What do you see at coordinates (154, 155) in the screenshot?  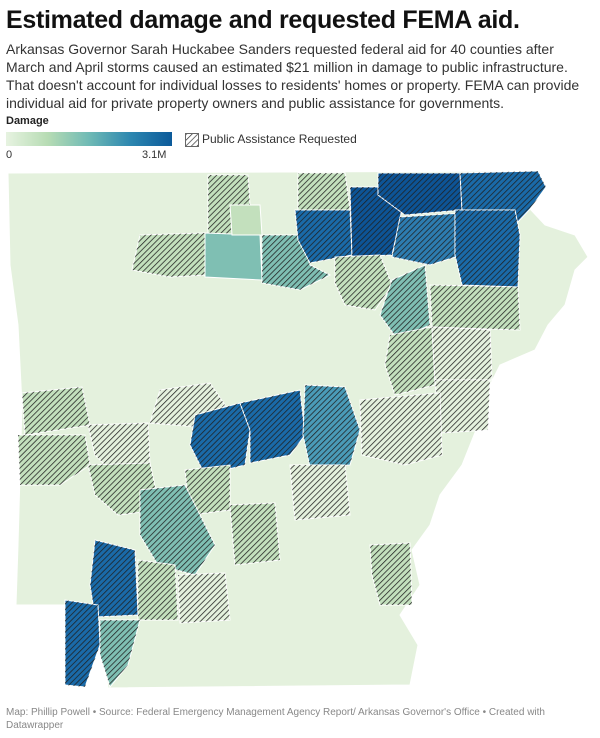 I see `legend-max-value: 3.1M` at bounding box center [154, 155].